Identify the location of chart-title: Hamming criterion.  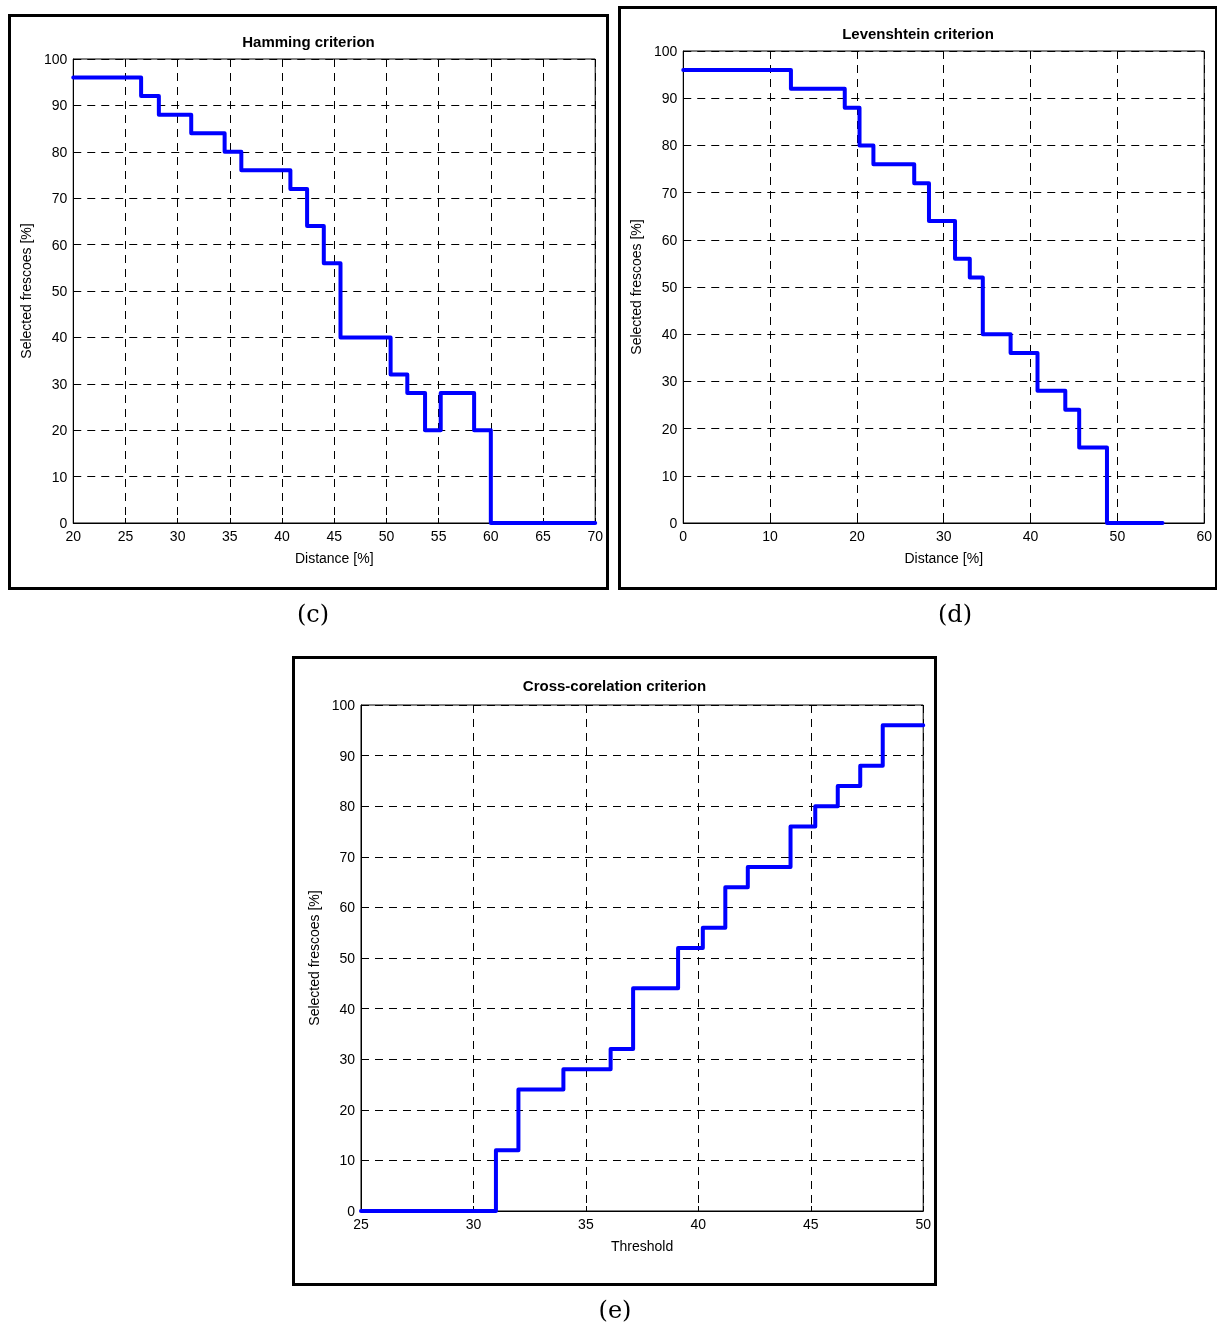
(308, 41).